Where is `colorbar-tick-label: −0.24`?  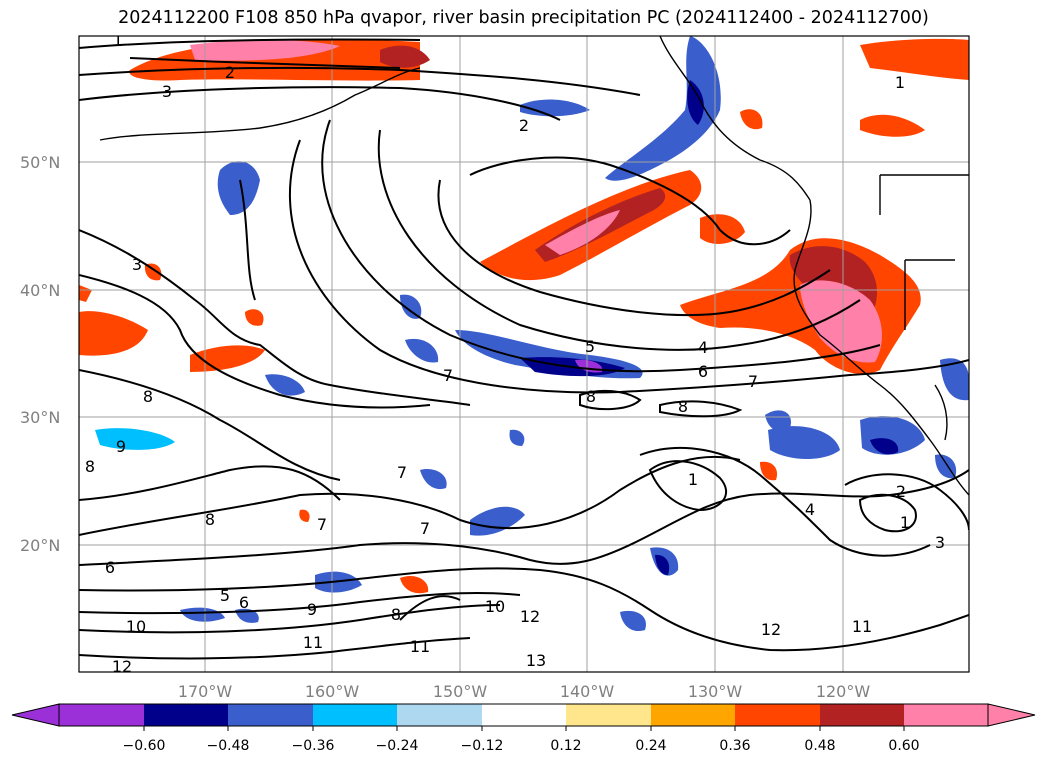 colorbar-tick-label: −0.24 is located at coordinates (397, 746).